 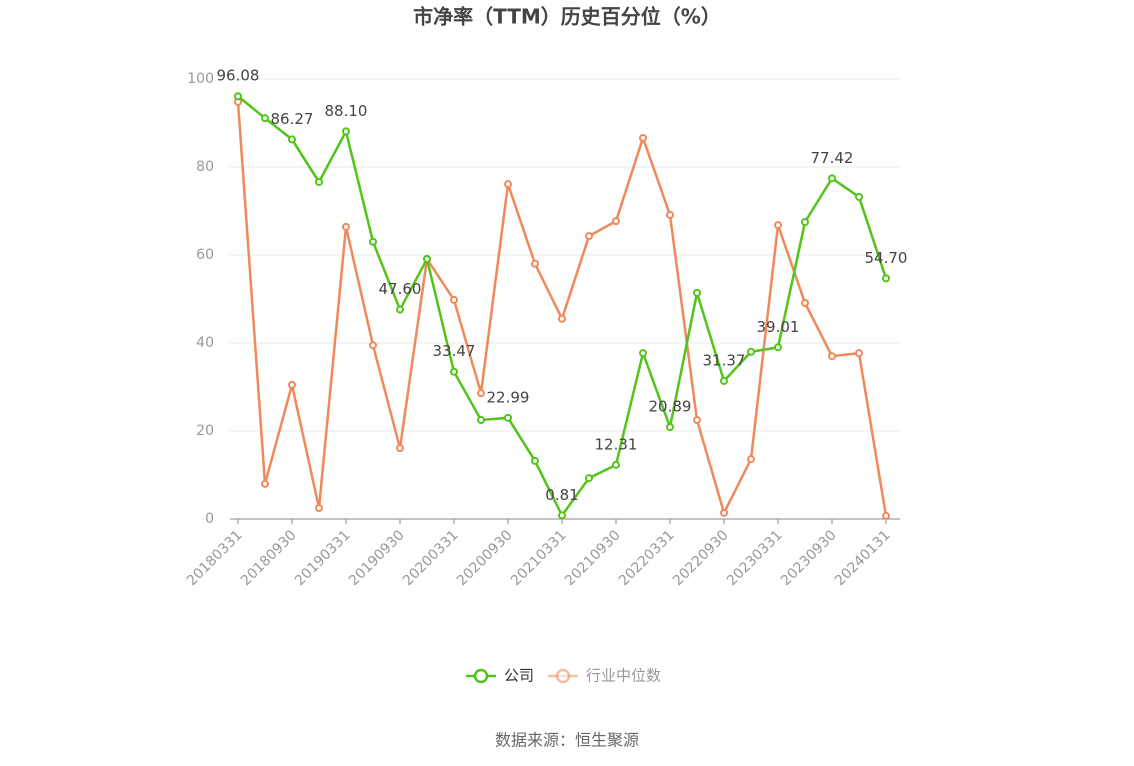 I want to click on x-tick-label: 20230331, so click(x=755, y=558).